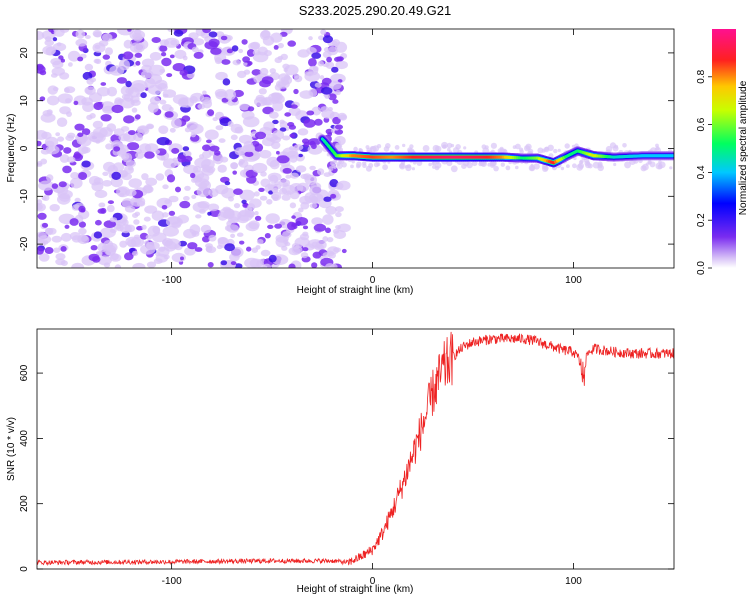 The width and height of the screenshot is (750, 600). What do you see at coordinates (373, 280) in the screenshot?
I see `x-tick-label: 0` at bounding box center [373, 280].